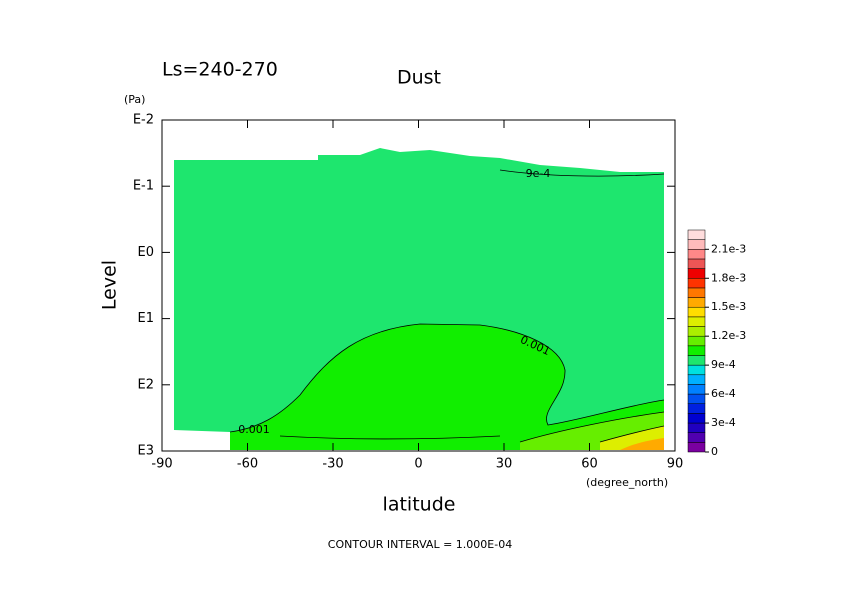 This screenshot has height=595, width=842. What do you see at coordinates (419, 505) in the screenshot?
I see `x-axis-label: latitude` at bounding box center [419, 505].